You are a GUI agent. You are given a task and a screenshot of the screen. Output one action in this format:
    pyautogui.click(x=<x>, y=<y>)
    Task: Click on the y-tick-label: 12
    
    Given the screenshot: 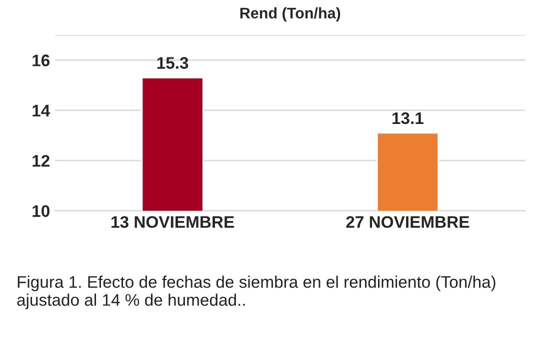 What is the action you would take?
    pyautogui.click(x=41, y=160)
    